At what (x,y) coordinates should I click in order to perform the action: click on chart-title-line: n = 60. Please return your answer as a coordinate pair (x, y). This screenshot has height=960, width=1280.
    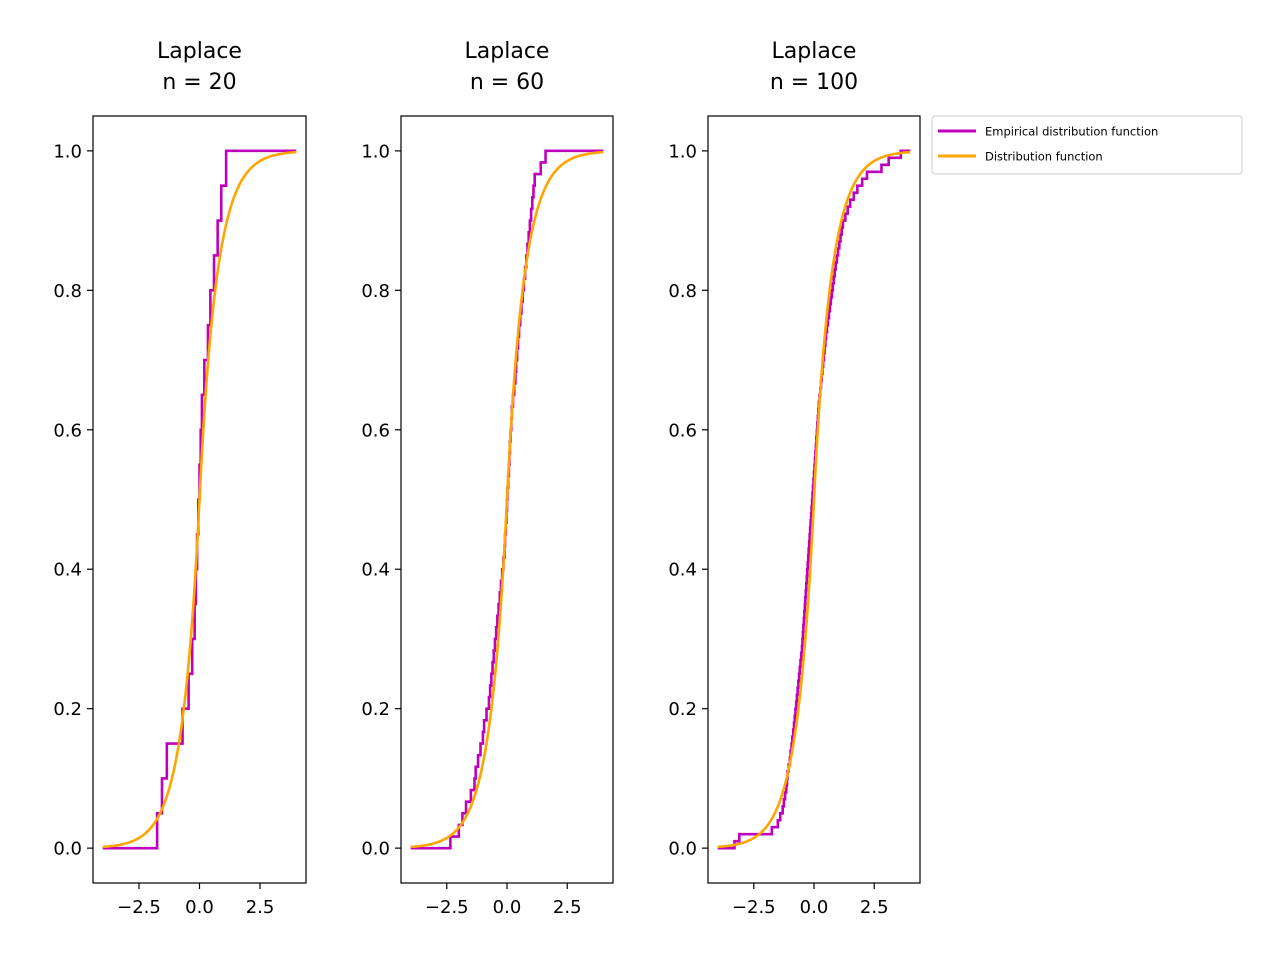
    Looking at the image, I should click on (507, 82).